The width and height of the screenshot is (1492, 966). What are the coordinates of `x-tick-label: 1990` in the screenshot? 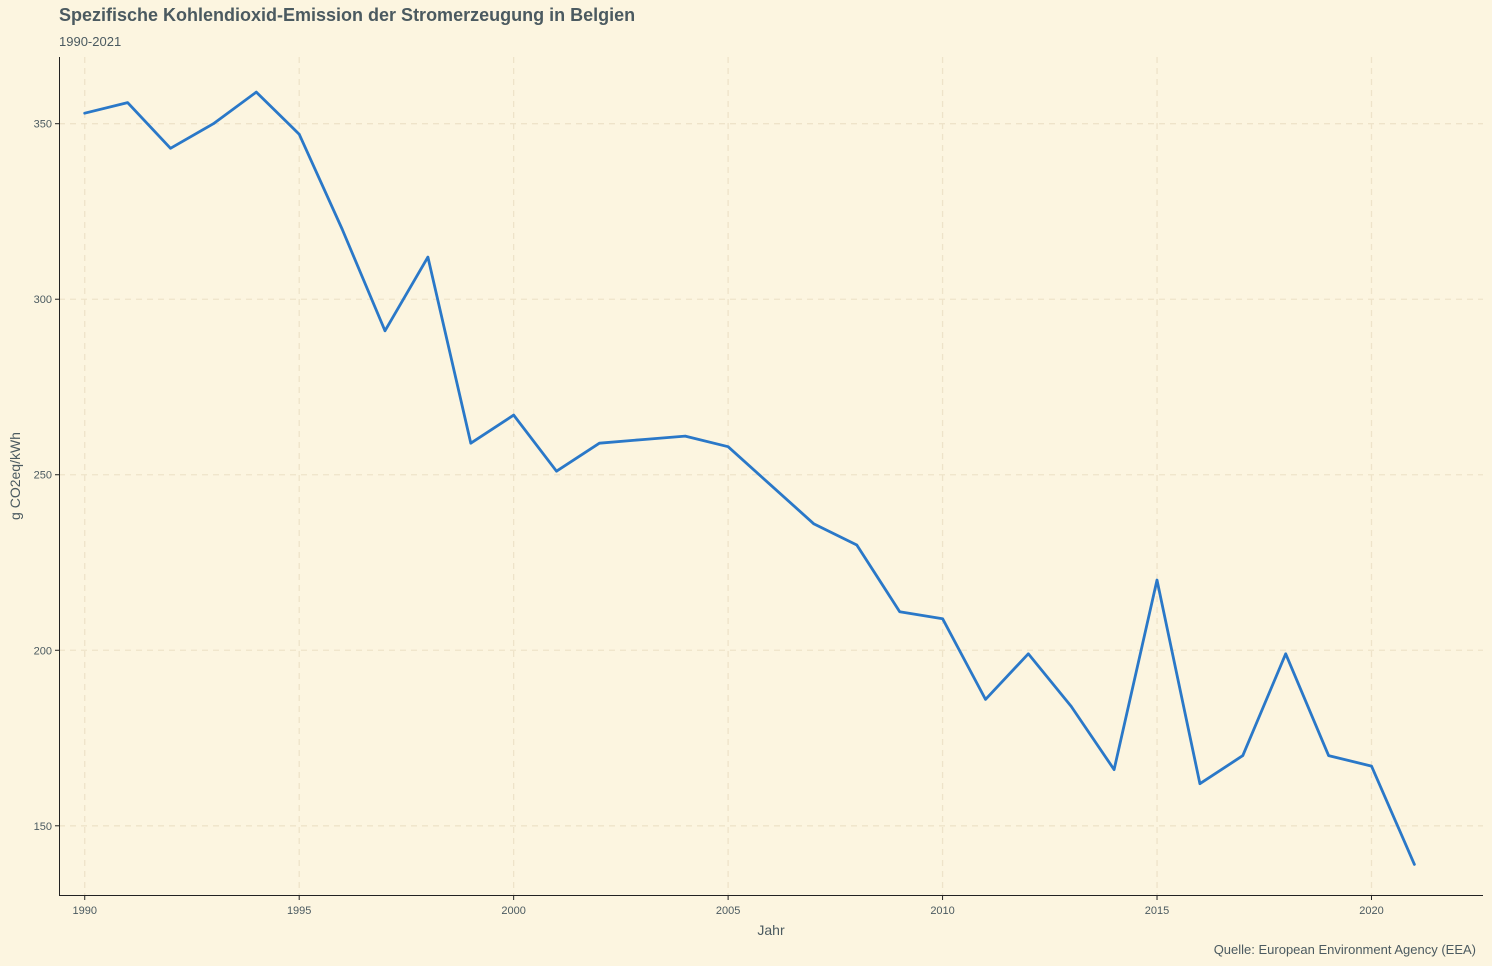 It's located at (84, 911).